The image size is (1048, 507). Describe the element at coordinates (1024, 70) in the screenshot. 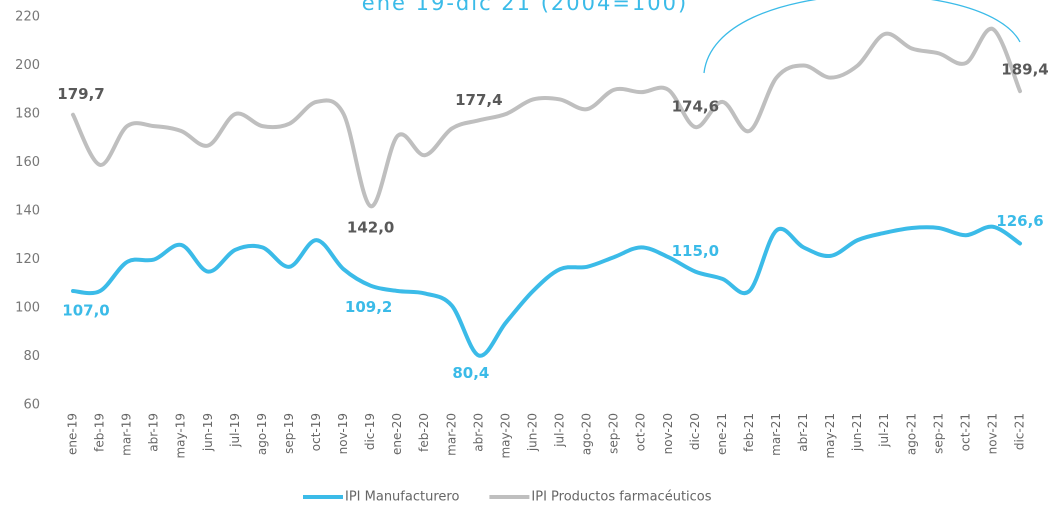

I see `data-label: 189,4` at that location.